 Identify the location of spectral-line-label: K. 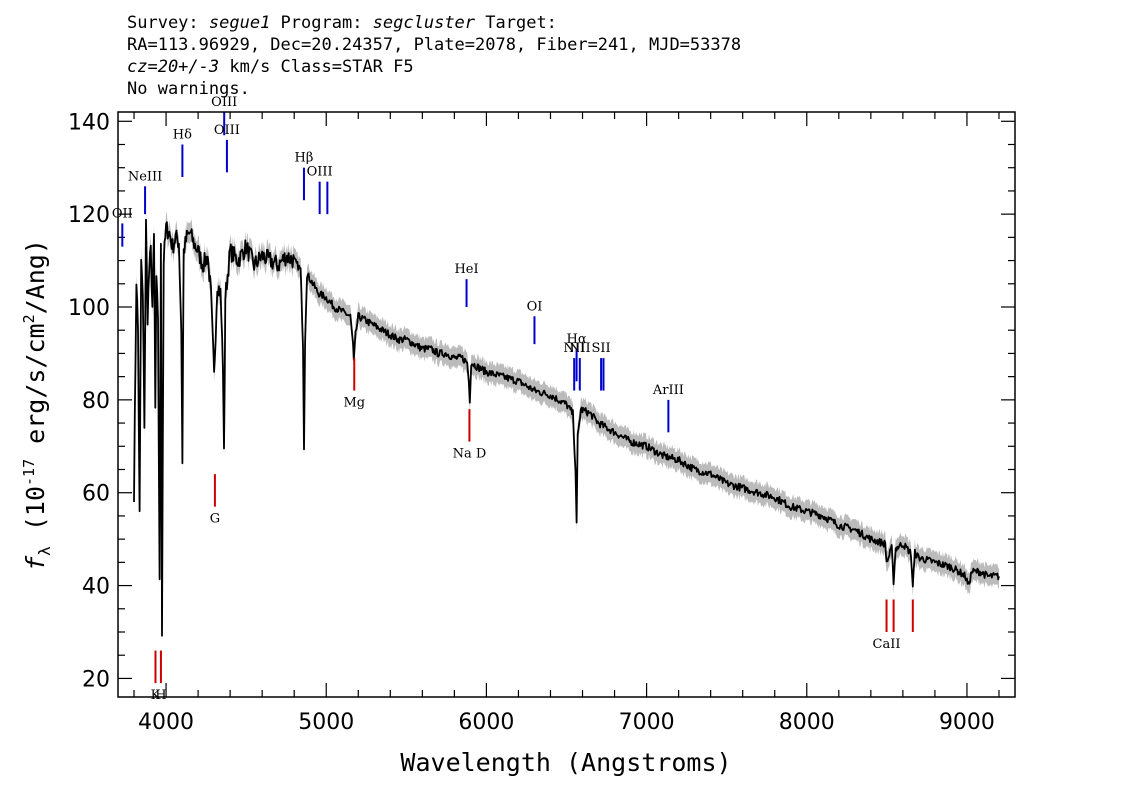
(156, 695).